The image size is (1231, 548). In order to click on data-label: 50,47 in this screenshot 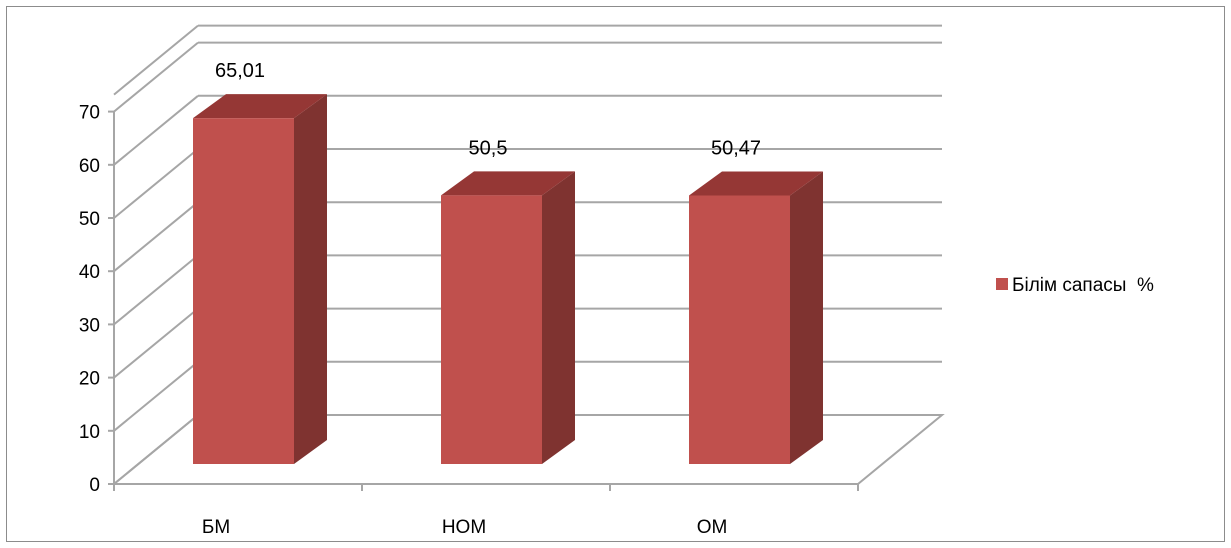, I will do `click(736, 148)`.